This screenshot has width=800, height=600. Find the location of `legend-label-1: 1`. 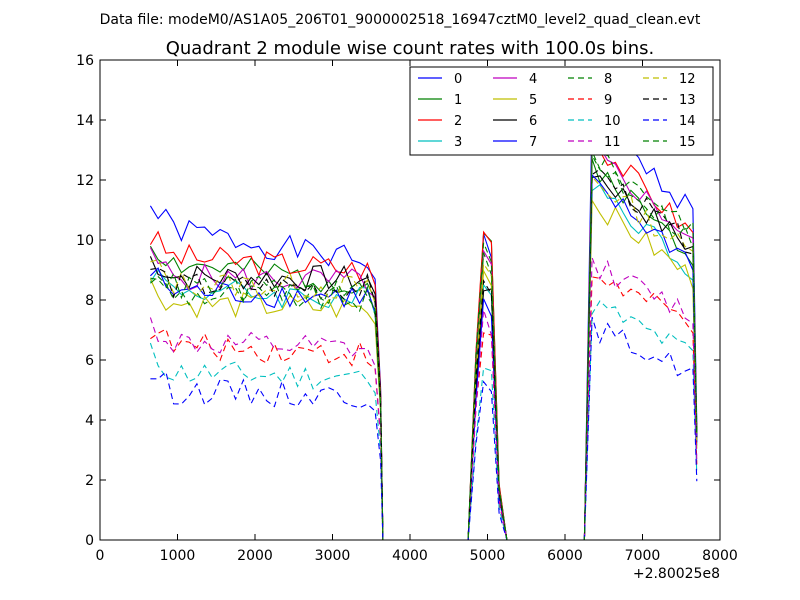

legend-label-1: 1 is located at coordinates (458, 100).